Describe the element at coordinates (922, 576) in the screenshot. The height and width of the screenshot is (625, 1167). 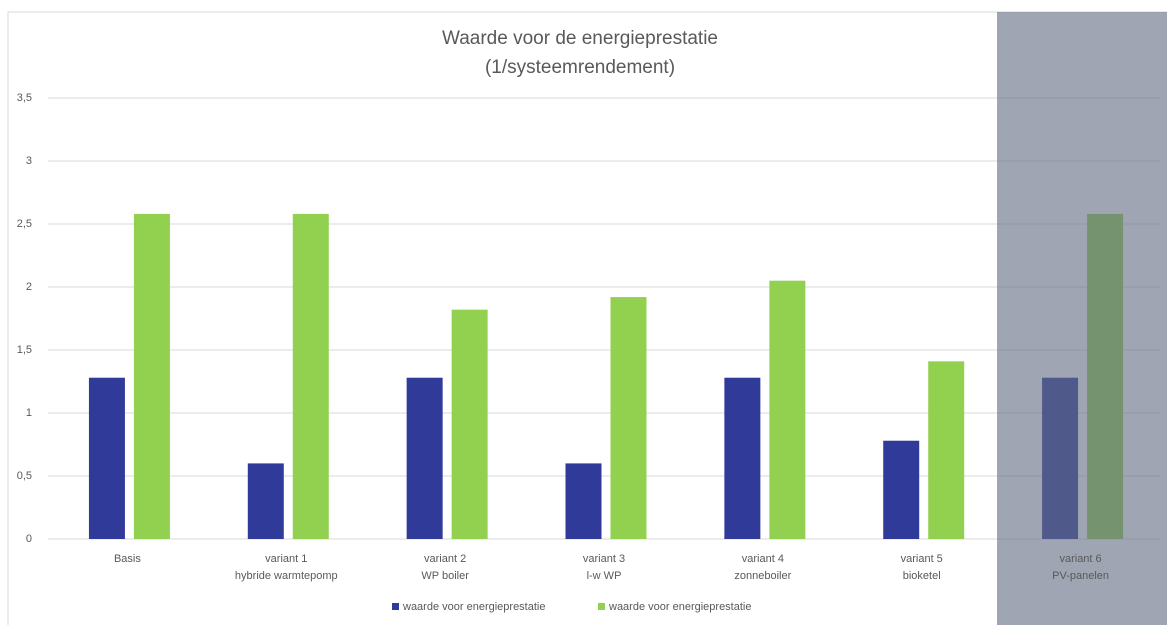
I see `x-tick-label: bioketel` at that location.